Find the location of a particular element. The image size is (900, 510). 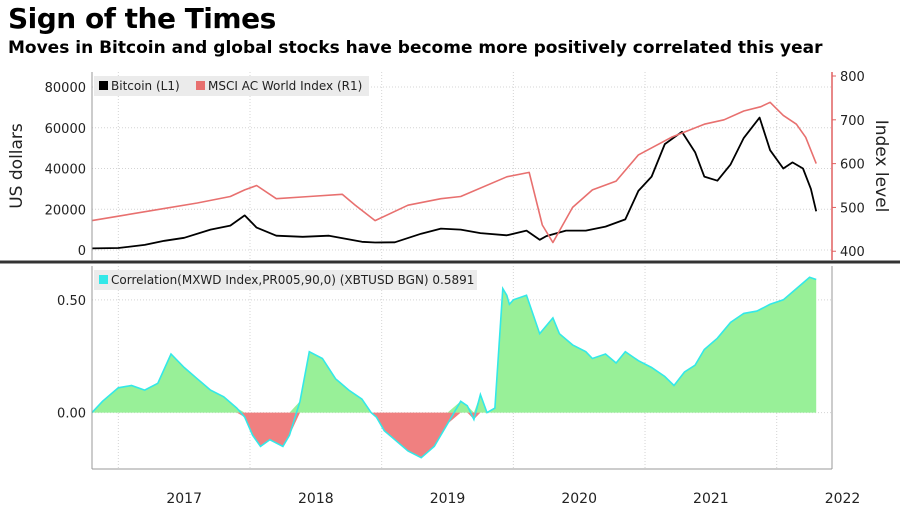

top-legend: Bitcoin (L1) MSCI AC World Index (R1) is located at coordinates (231, 86).